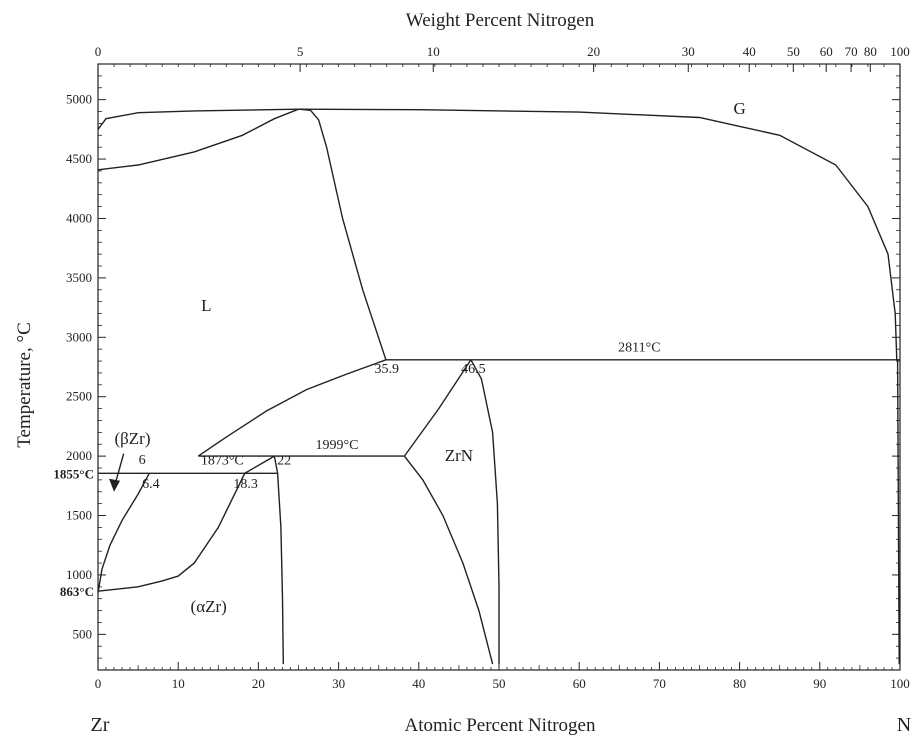 The height and width of the screenshot is (740, 920). What do you see at coordinates (793, 51) in the screenshot?
I see `top-tick-label: 50` at bounding box center [793, 51].